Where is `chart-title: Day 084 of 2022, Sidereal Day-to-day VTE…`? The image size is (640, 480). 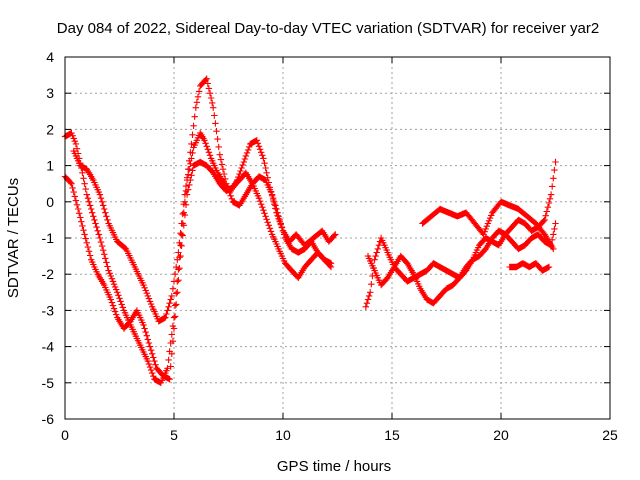 chart-title: Day 084 of 2022, Sidereal Day-to-day VTE… is located at coordinates (328, 28).